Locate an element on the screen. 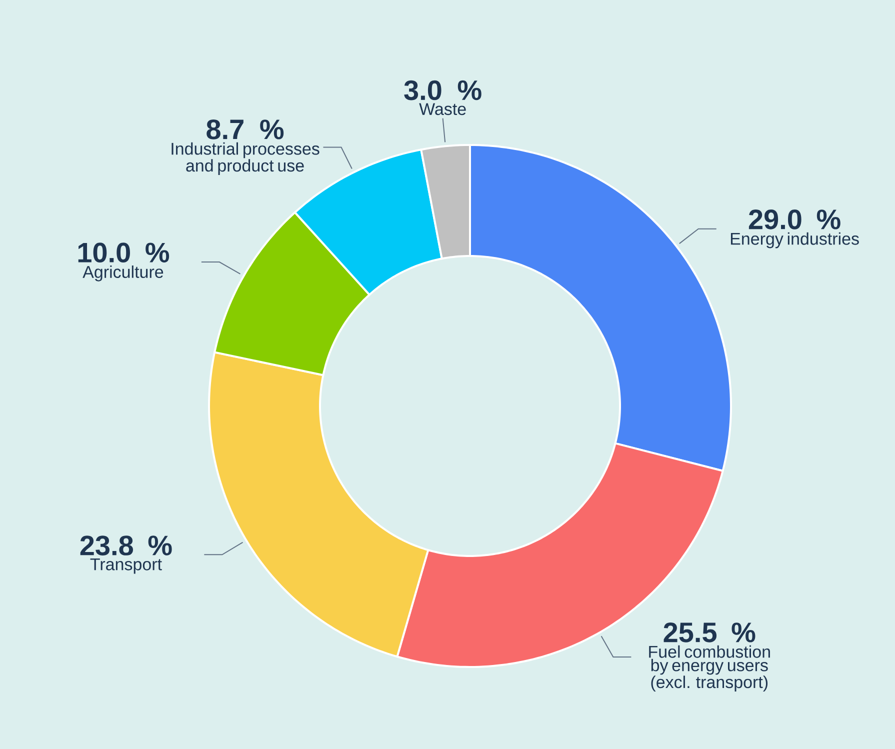  slice-label: Agriculture is located at coordinates (123, 274).